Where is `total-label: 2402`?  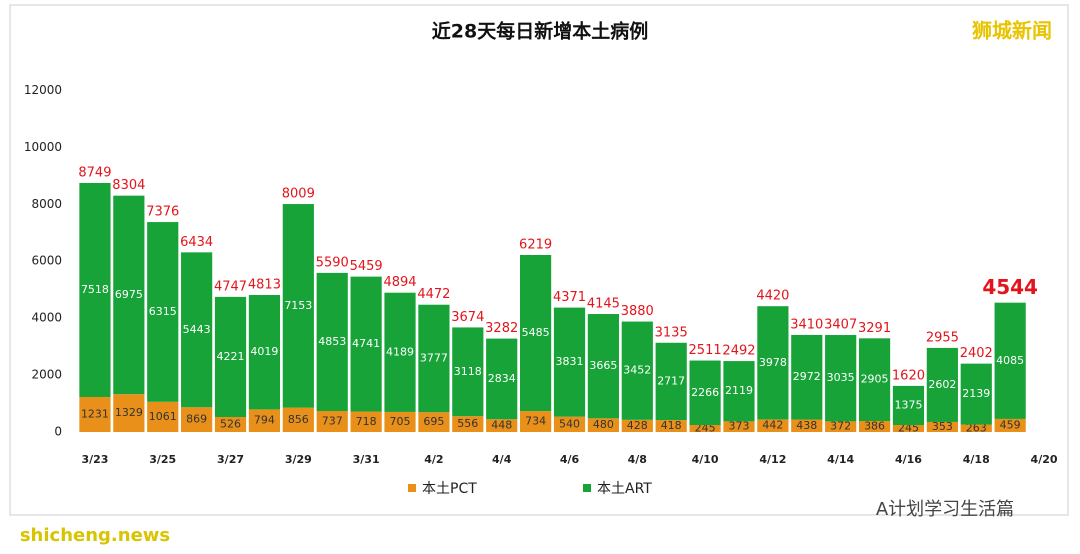 total-label: 2402 is located at coordinates (976, 353).